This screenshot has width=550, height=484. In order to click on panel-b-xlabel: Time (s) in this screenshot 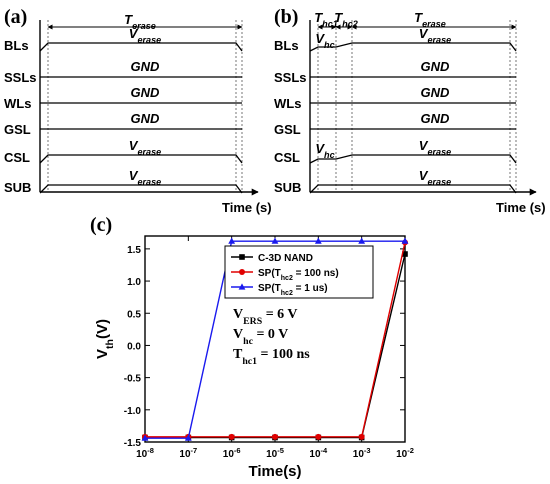, I will do `click(521, 207)`.